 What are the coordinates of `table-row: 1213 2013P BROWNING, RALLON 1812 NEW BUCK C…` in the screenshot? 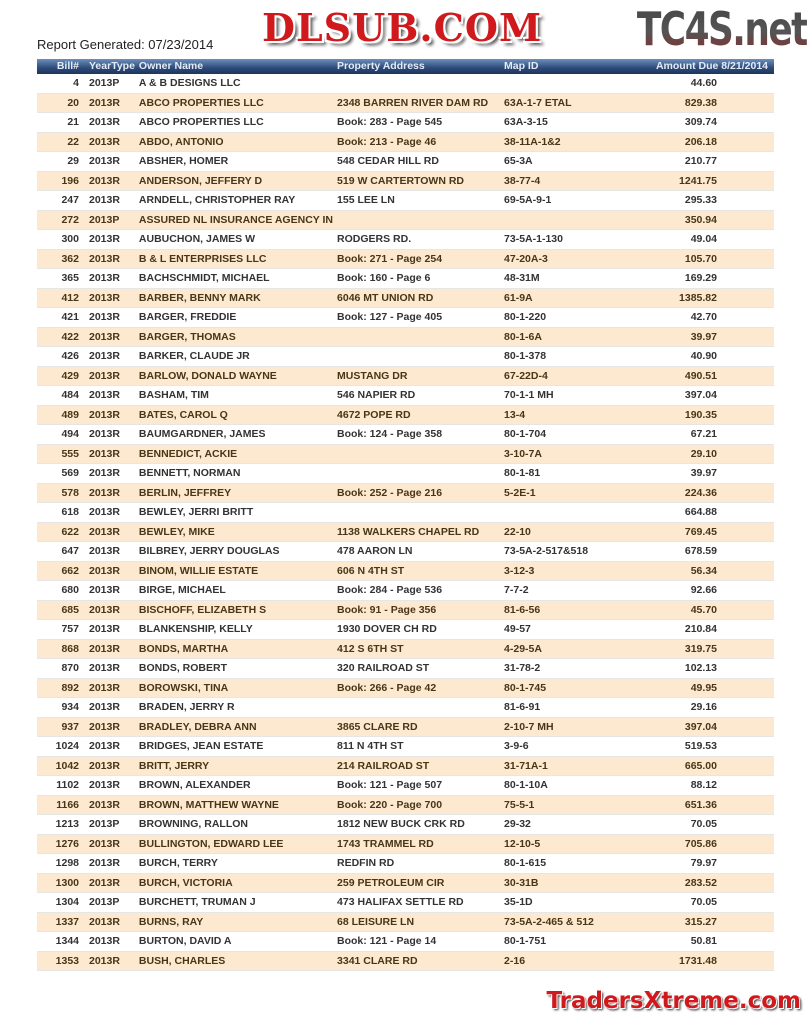 It's located at (405, 825).